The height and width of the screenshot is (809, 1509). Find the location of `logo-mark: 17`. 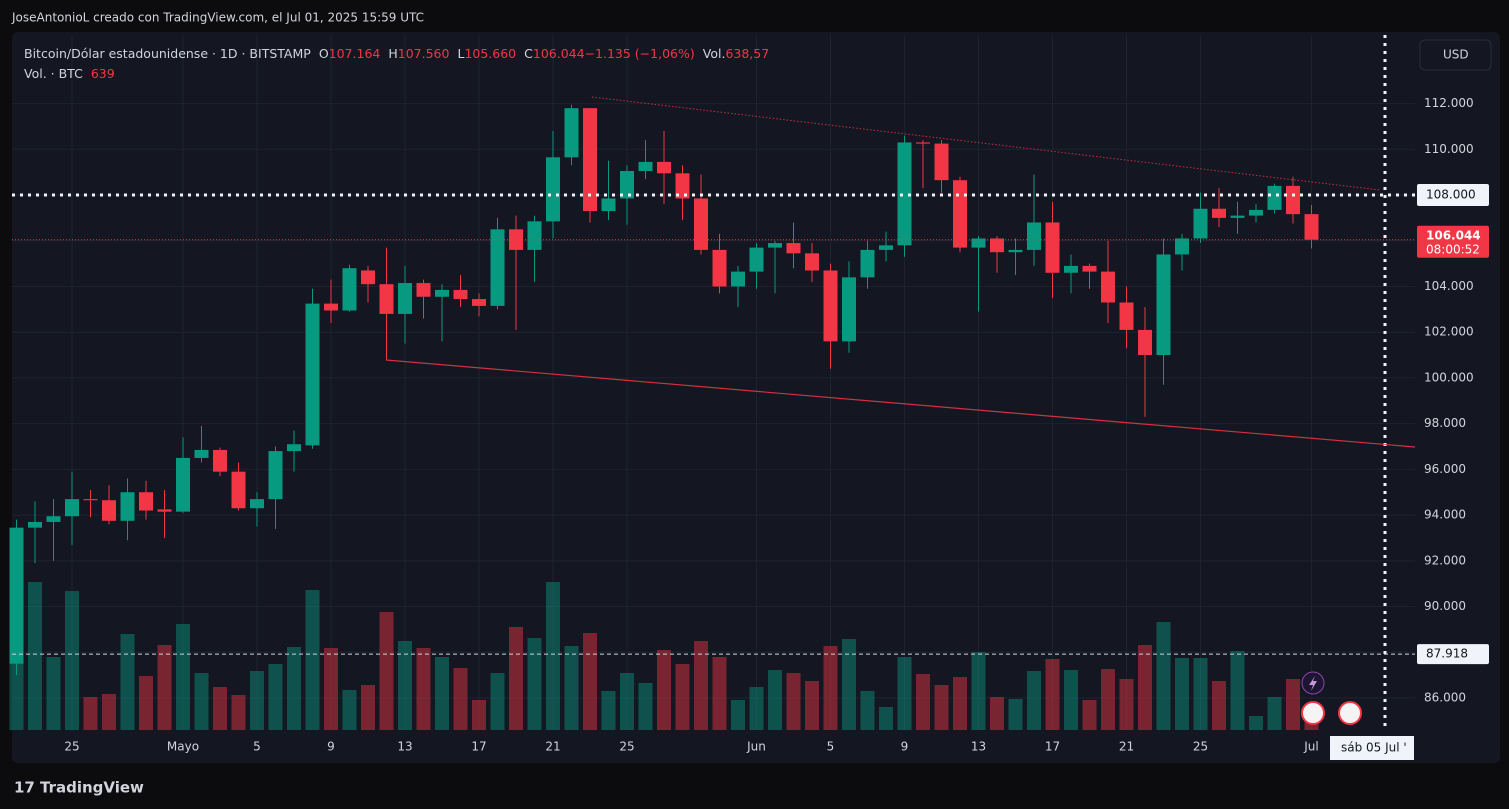

logo-mark: 17 is located at coordinates (24, 788).